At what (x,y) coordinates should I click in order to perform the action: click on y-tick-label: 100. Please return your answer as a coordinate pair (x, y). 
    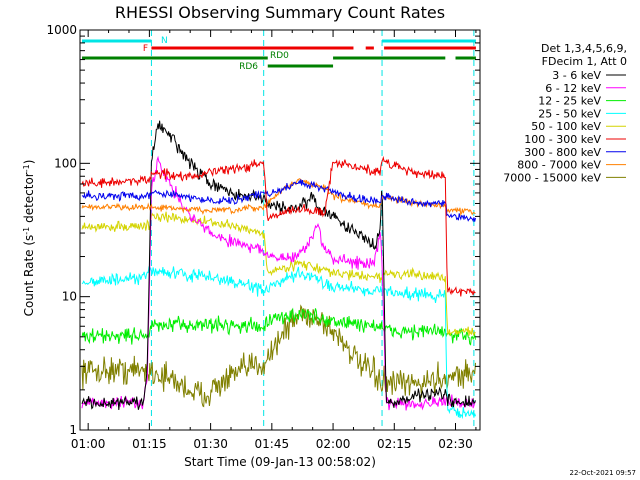
    Looking at the image, I should click on (65, 163).